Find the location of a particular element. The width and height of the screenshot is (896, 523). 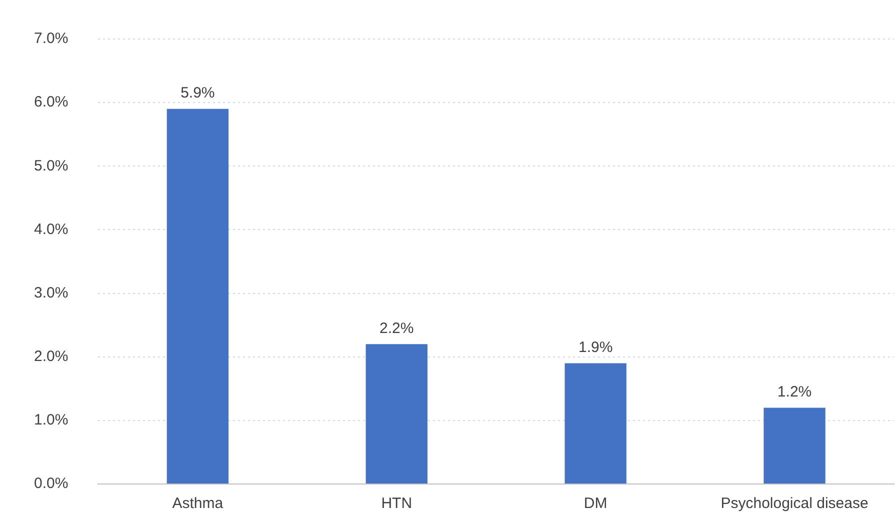

y-tick-label: 0.0% is located at coordinates (51, 483).